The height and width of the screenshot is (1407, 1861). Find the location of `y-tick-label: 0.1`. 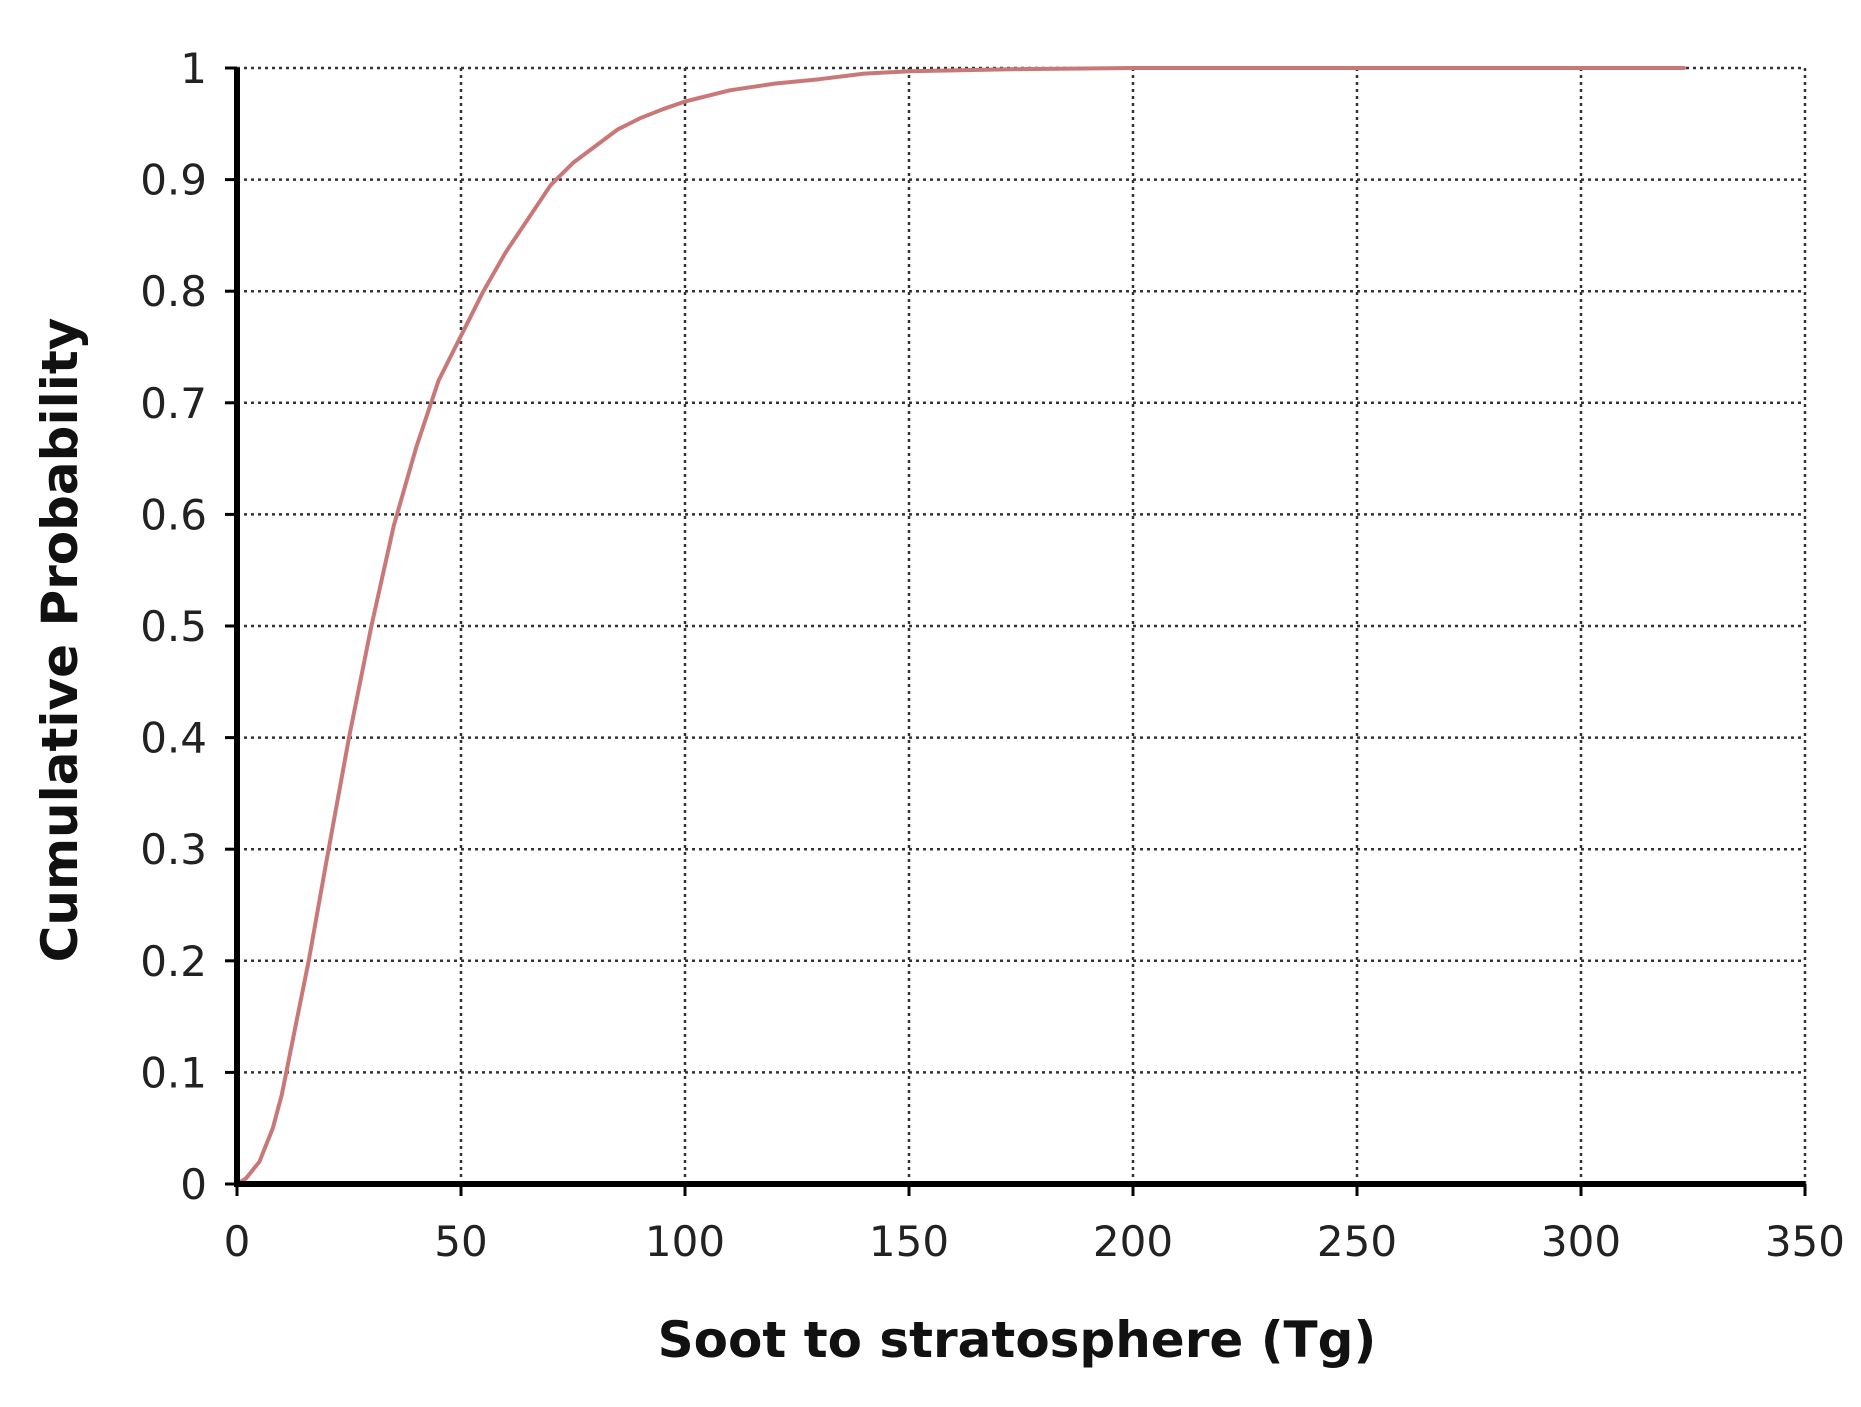

y-tick-label: 0.1 is located at coordinates (173, 1072).